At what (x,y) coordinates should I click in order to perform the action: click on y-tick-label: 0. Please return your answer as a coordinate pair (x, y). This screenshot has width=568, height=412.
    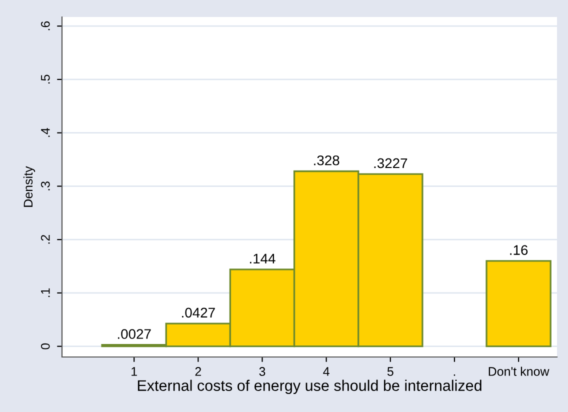
    Looking at the image, I should click on (45, 346).